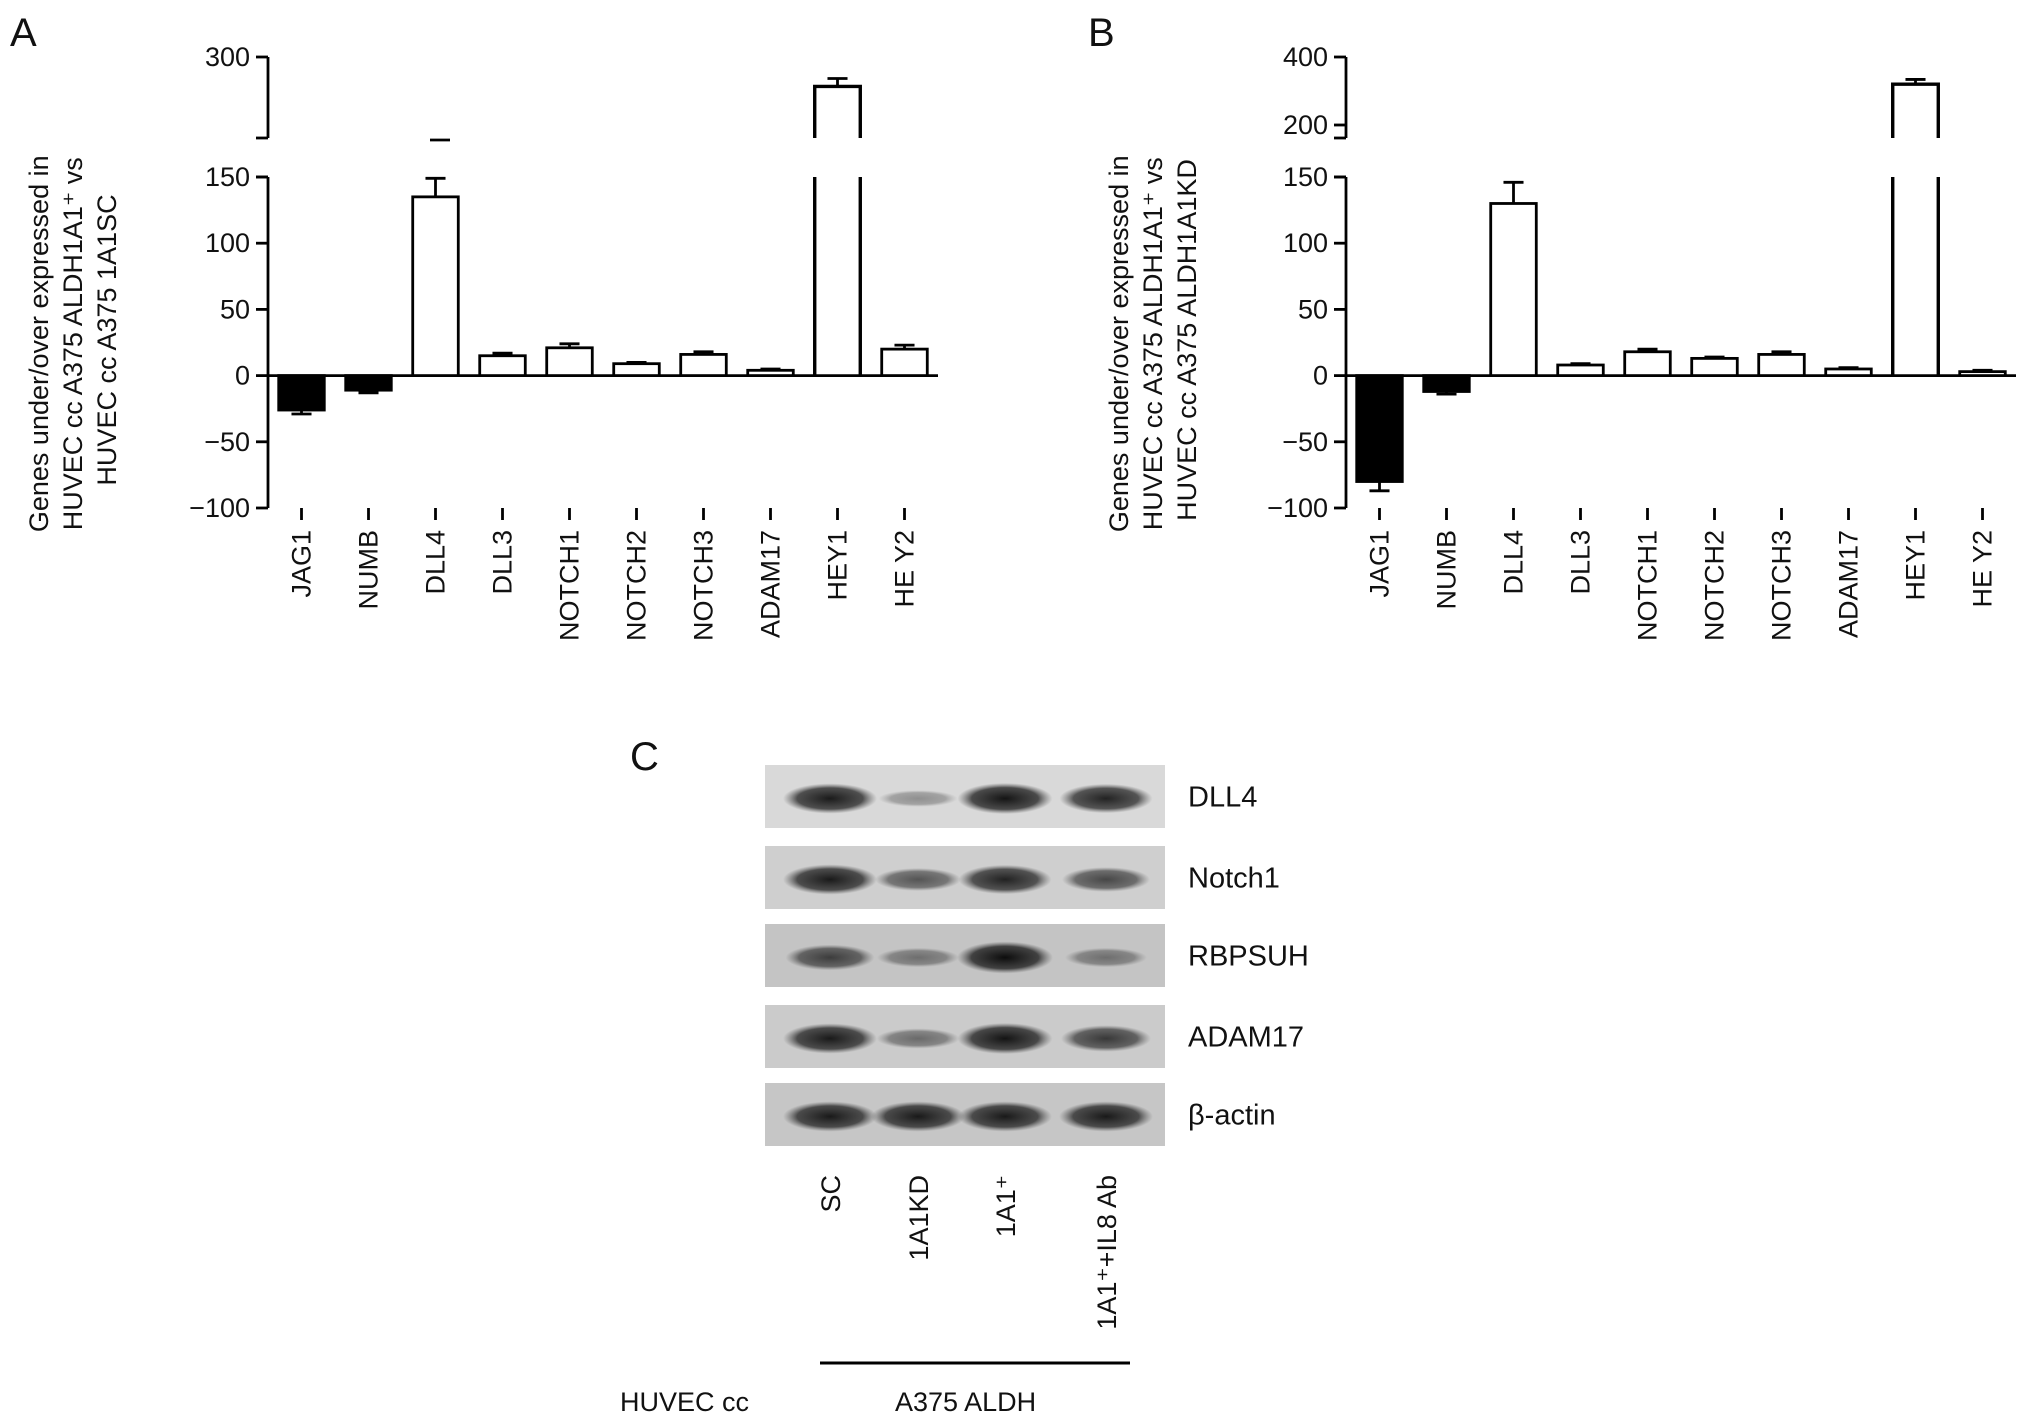 The width and height of the screenshot is (2032, 1422). Describe the element at coordinates (302, 564) in the screenshot. I see `panel-a-category-label: JAG1` at that location.